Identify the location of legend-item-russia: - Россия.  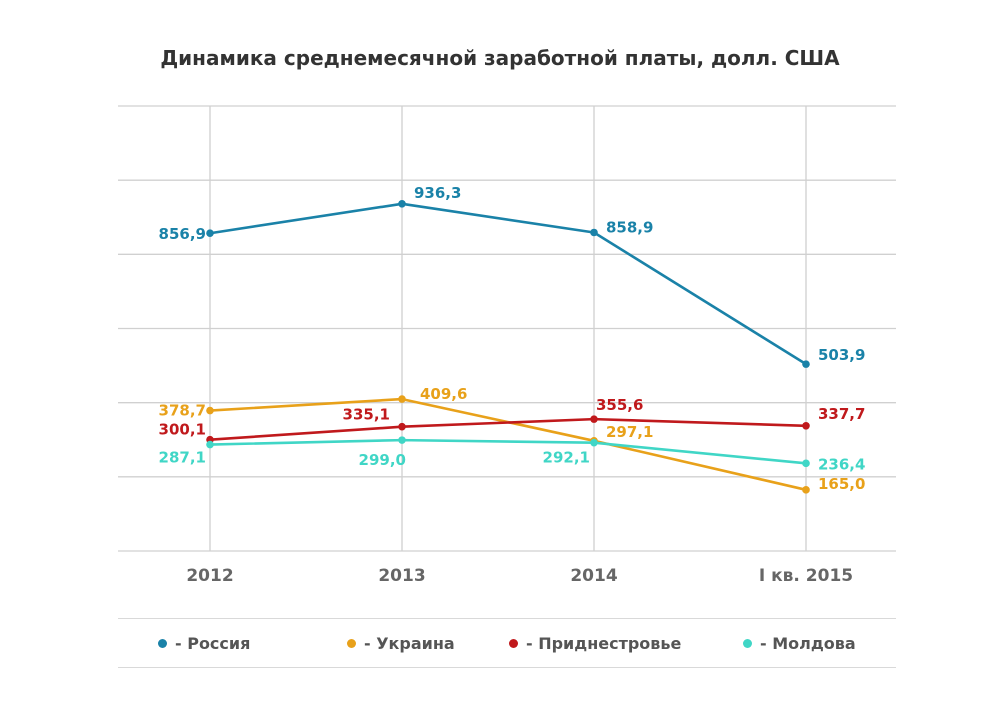
(204, 643).